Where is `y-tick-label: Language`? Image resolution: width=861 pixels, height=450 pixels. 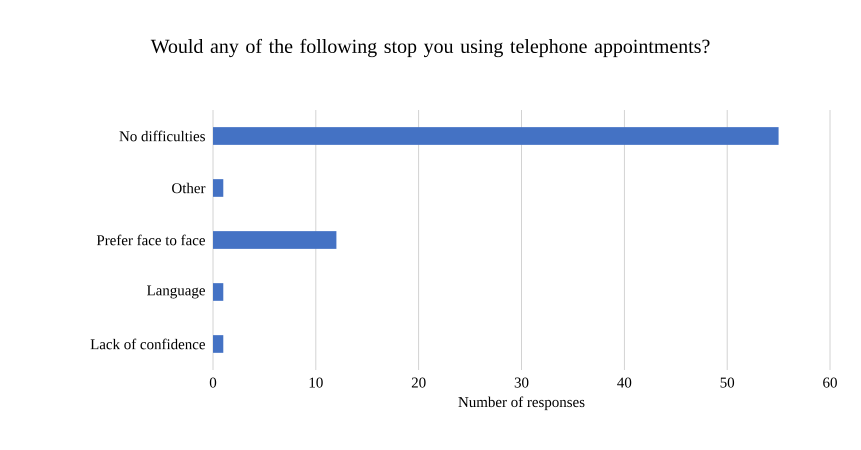
y-tick-label: Language is located at coordinates (176, 291).